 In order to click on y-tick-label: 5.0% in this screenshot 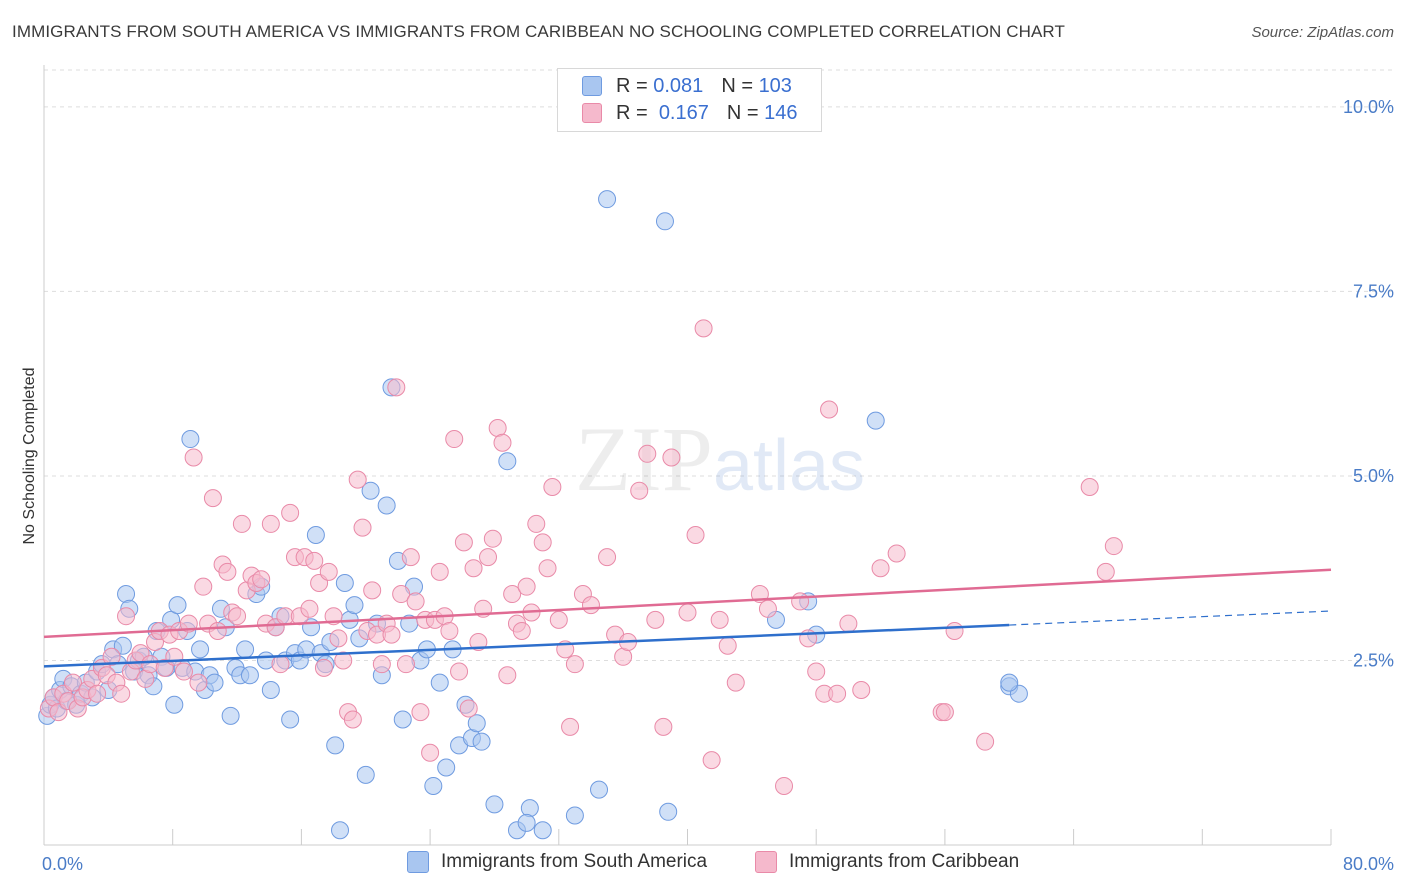, I will do `click(1373, 476)`.